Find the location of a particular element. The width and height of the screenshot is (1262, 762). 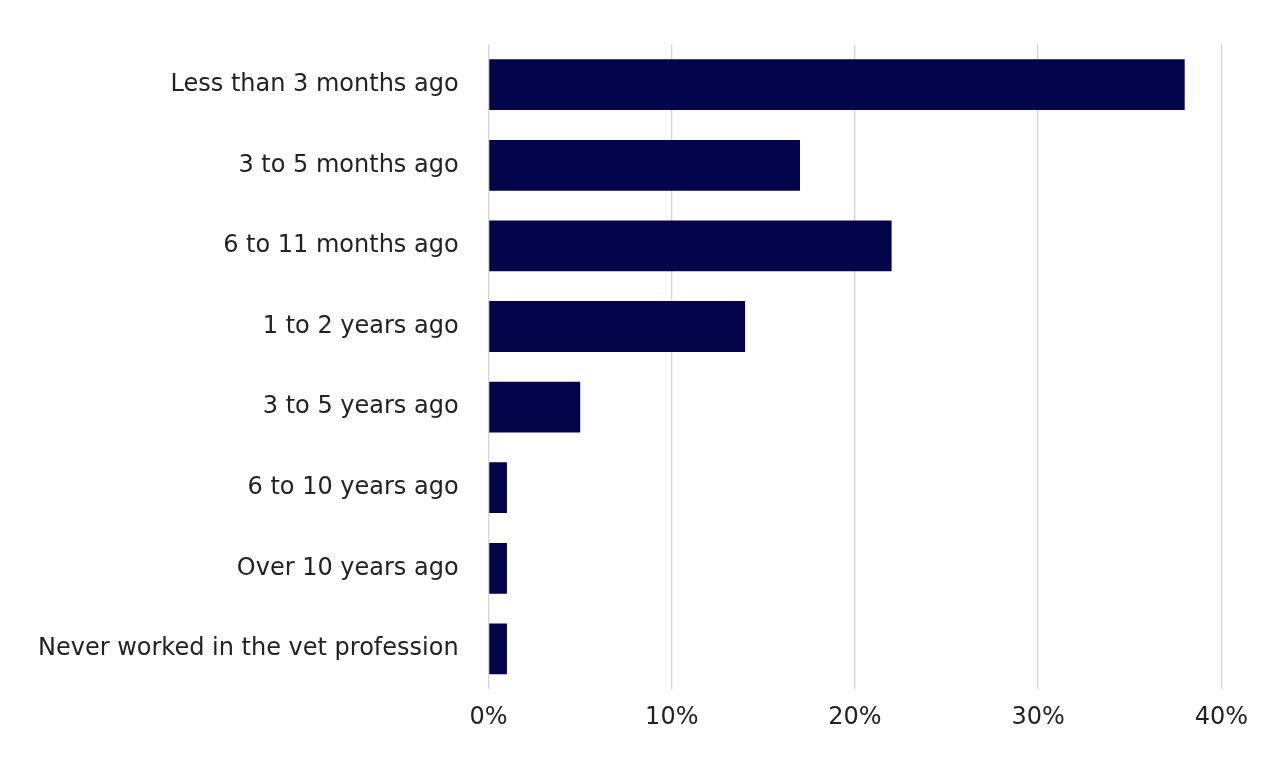

x-tick-label: 20% is located at coordinates (855, 715).